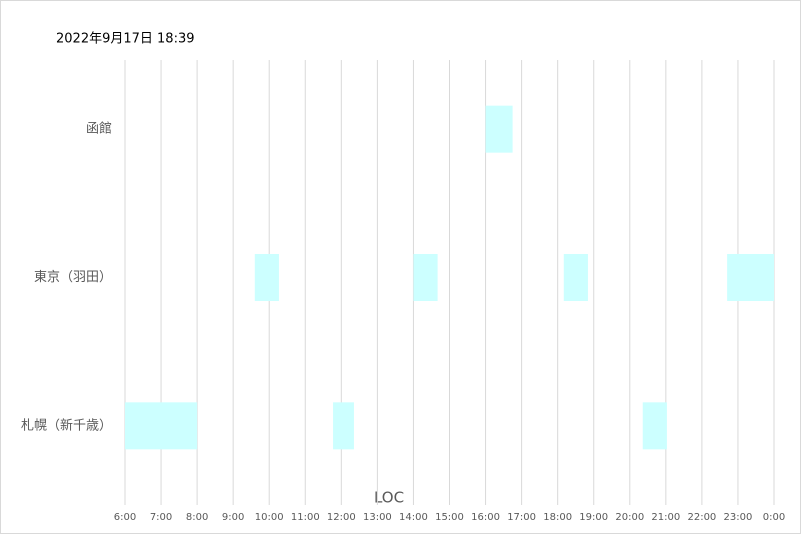 The height and width of the screenshot is (534, 801). Describe the element at coordinates (125, 39) in the screenshot. I see `chart-title: 2022年9月17日 18:39` at that location.